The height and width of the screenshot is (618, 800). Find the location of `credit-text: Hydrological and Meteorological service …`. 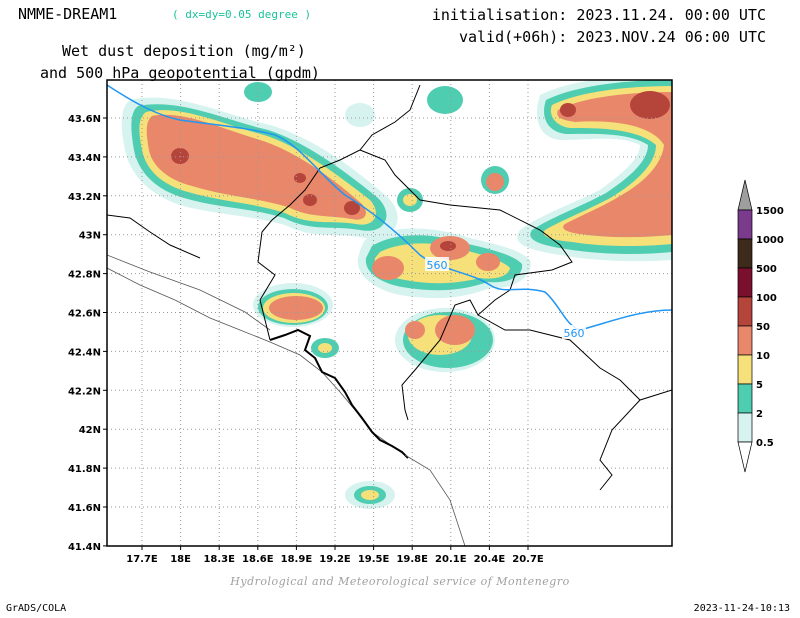

credit-text: Hydrological and Meteorological service … is located at coordinates (400, 581).